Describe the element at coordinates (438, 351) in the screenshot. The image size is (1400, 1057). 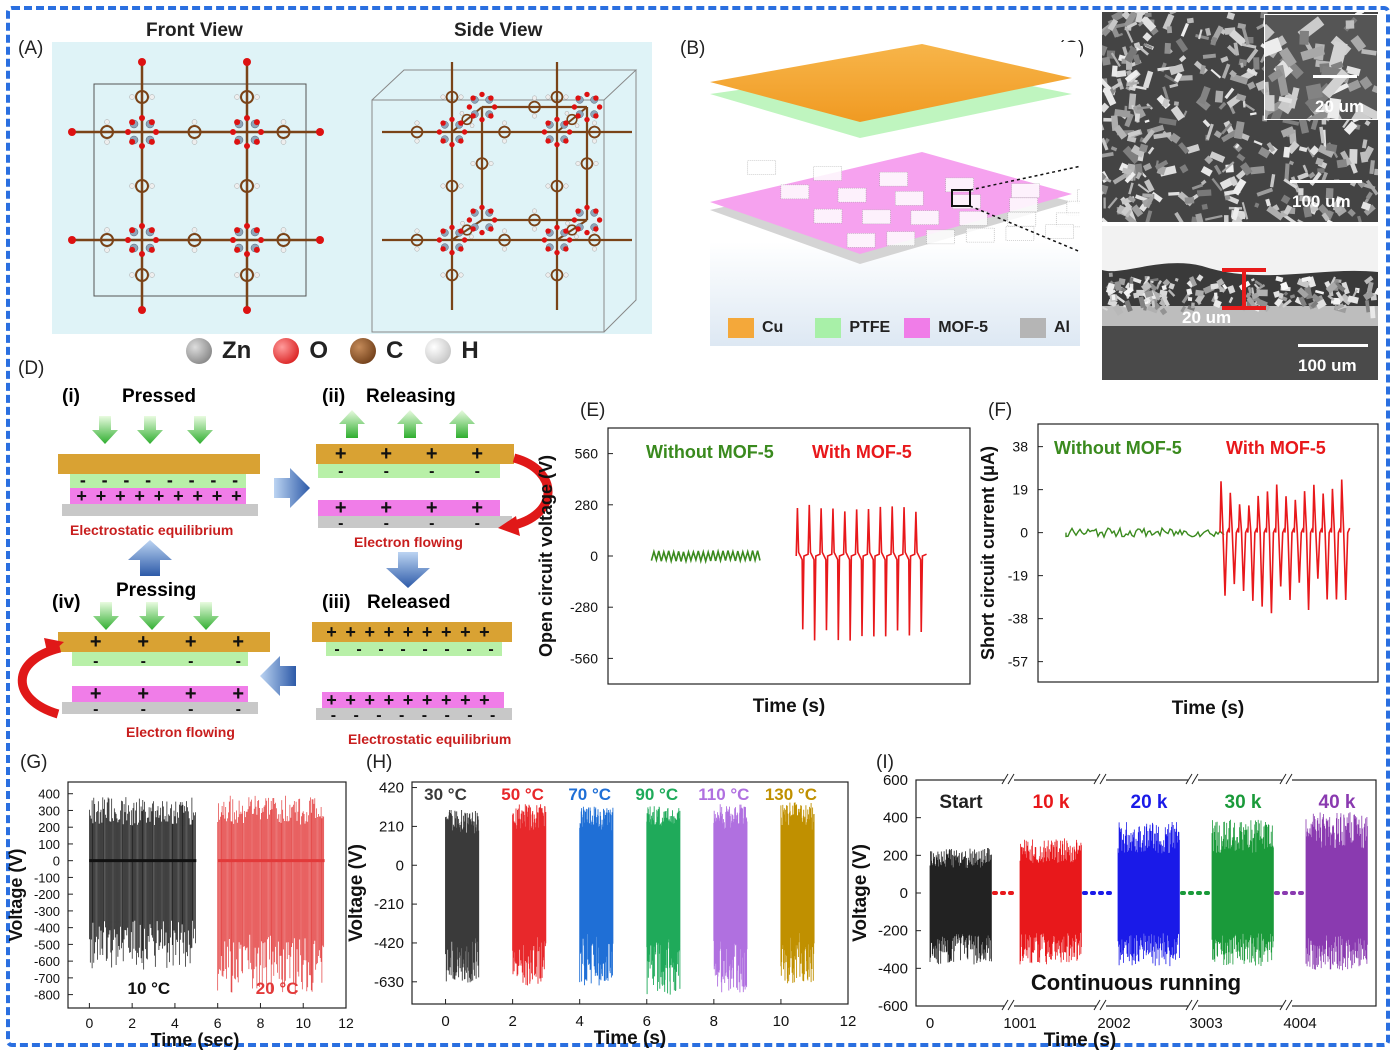
I see `h-atom-icon` at that location.